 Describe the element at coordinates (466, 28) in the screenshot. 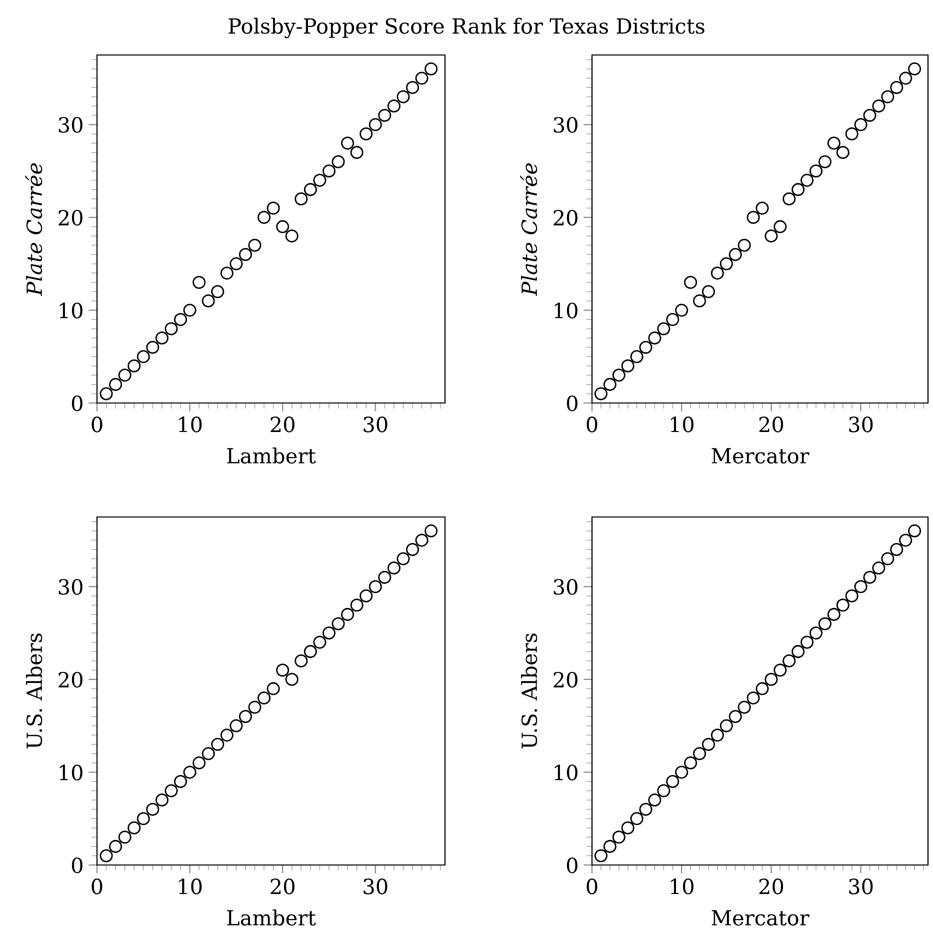

I see `chart-title: Polsby-Popper Score Rank for Texas Districts` at that location.